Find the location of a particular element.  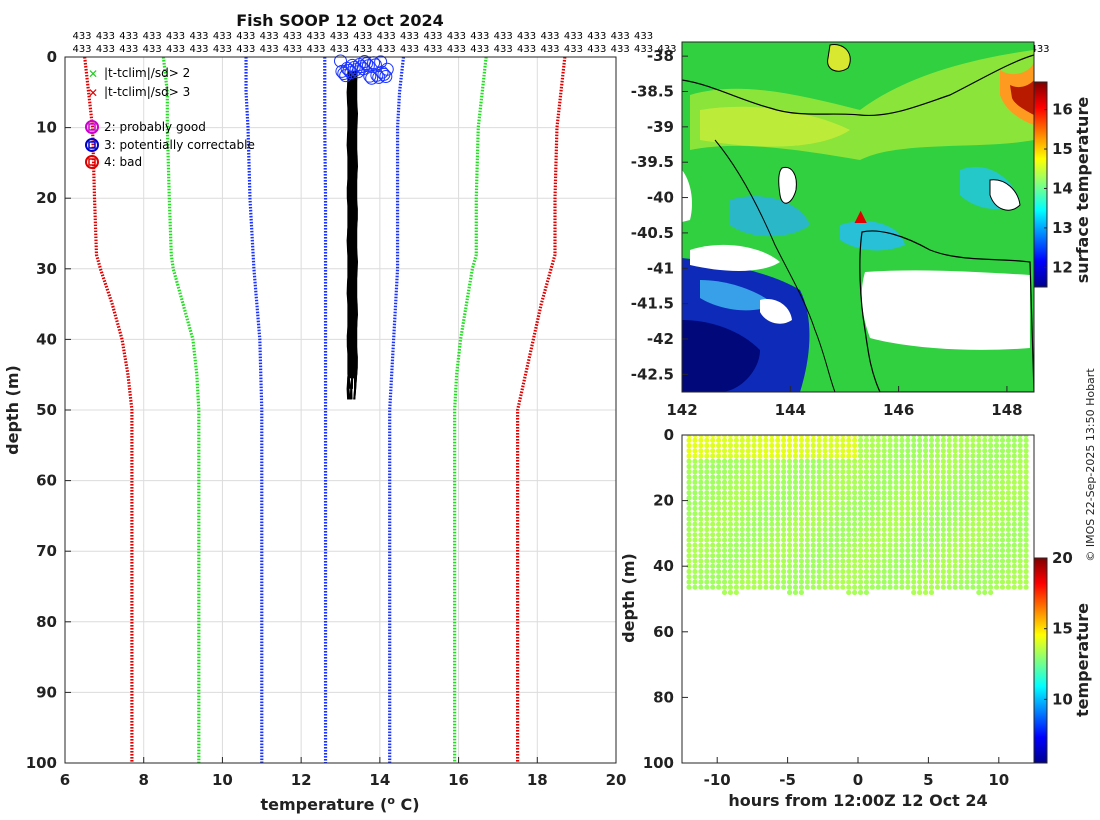

map-x-ticks: 142 144 146 148 is located at coordinates (844, 402).